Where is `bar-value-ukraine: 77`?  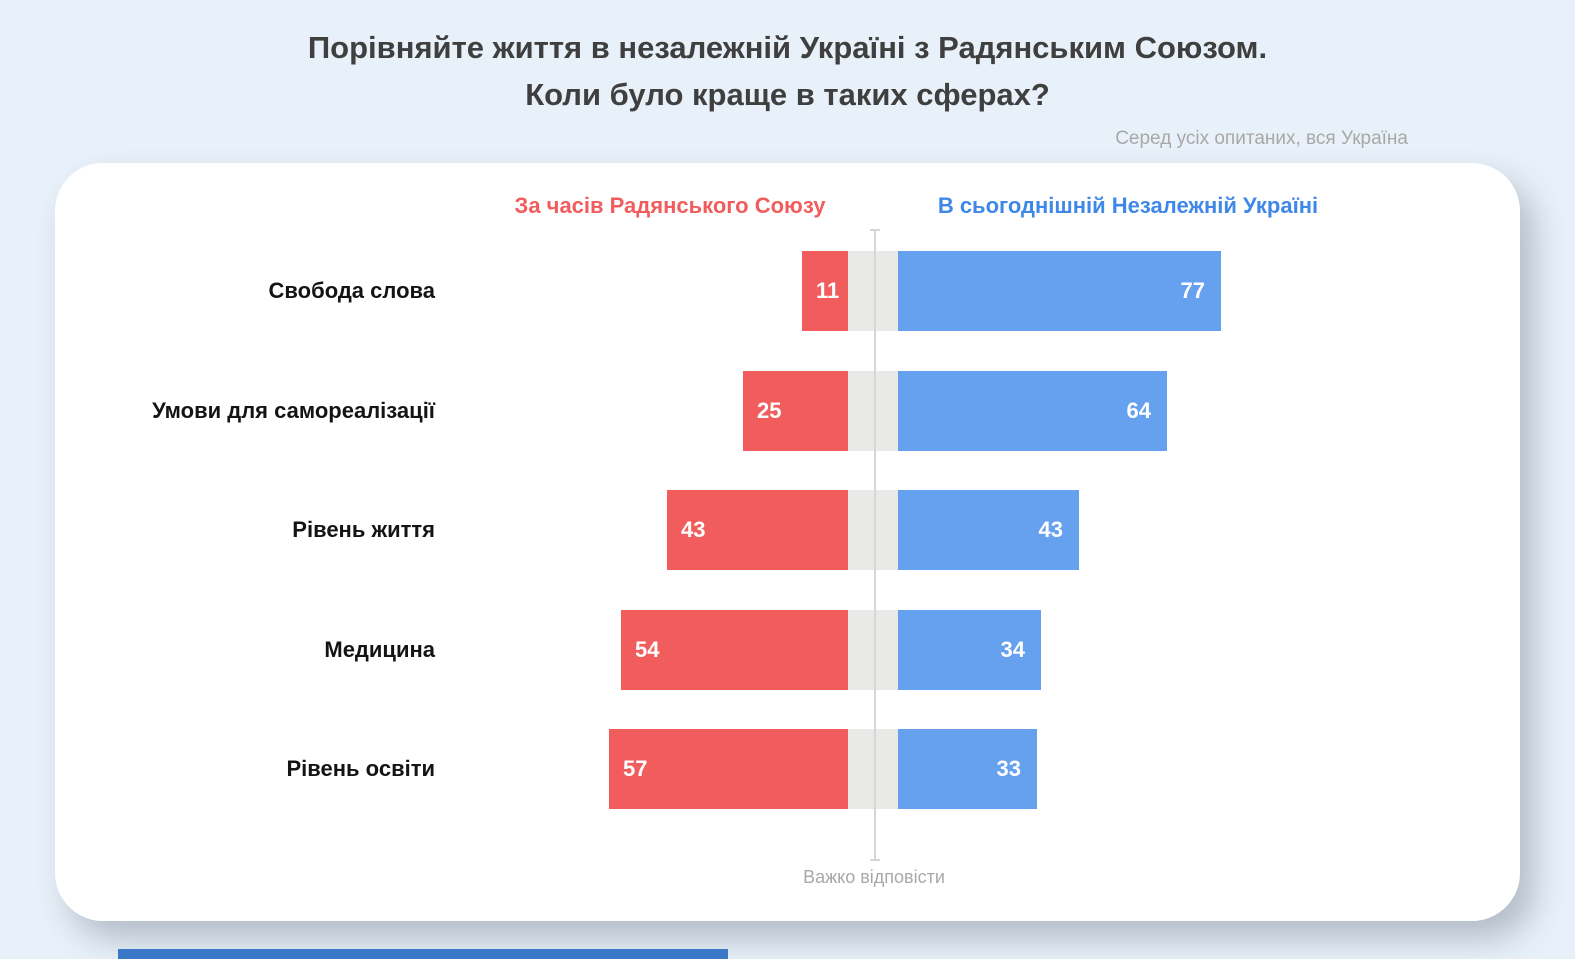 bar-value-ukraine: 77 is located at coordinates (1192, 290).